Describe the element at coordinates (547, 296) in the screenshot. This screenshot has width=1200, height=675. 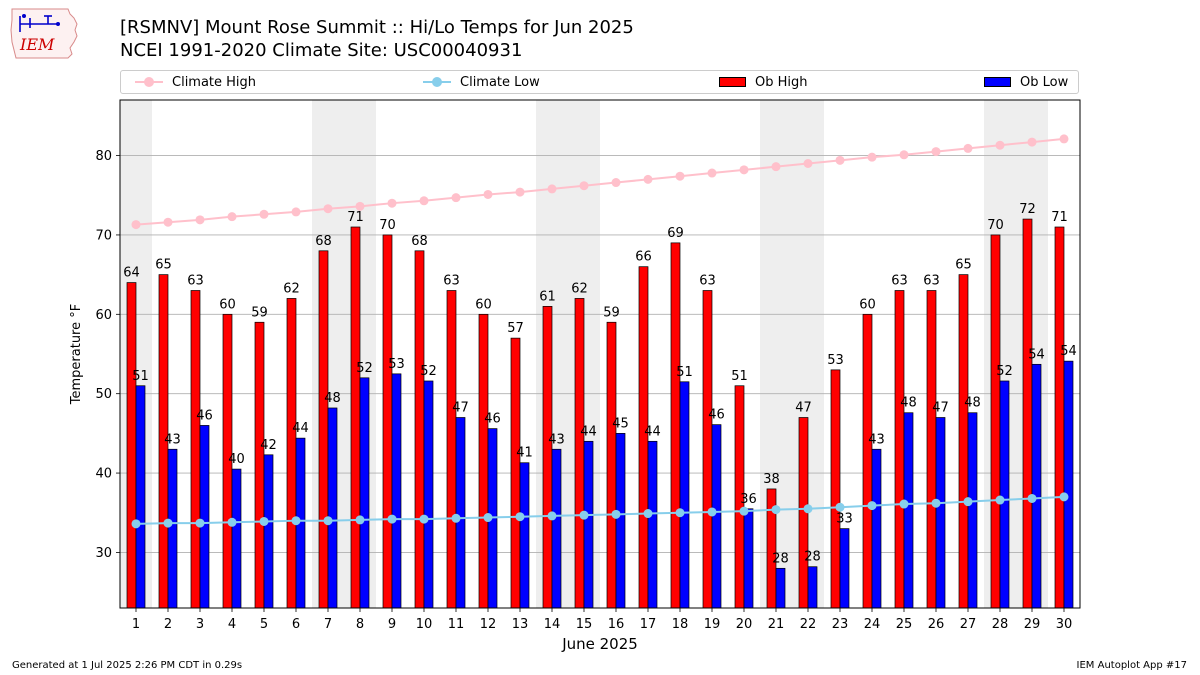
I see `ob-high-data-label: 61` at that location.